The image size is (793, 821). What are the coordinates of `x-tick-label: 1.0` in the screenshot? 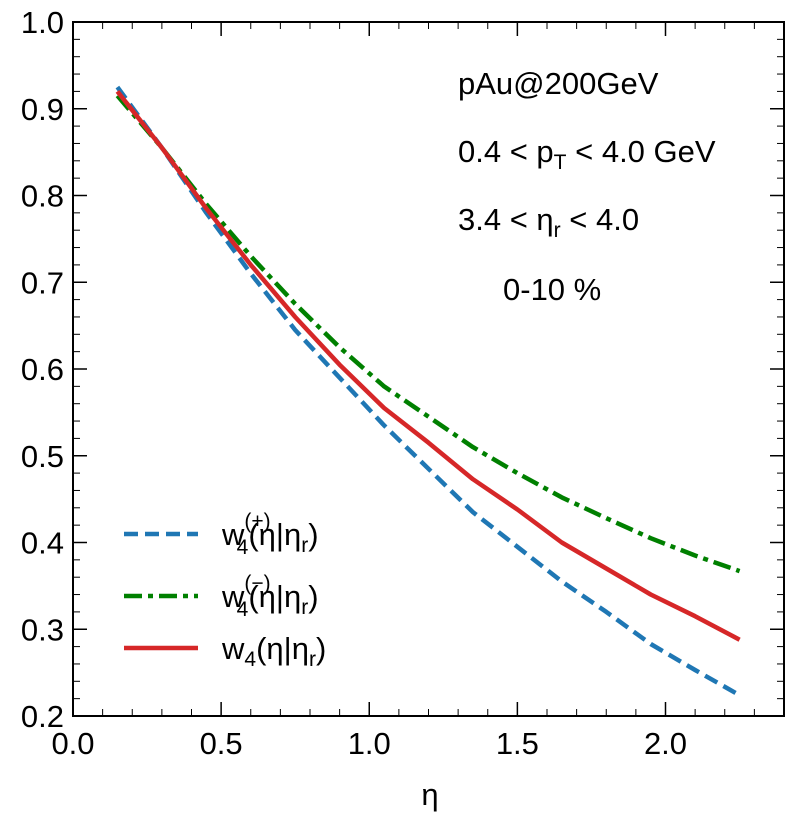 It's located at (369, 743).